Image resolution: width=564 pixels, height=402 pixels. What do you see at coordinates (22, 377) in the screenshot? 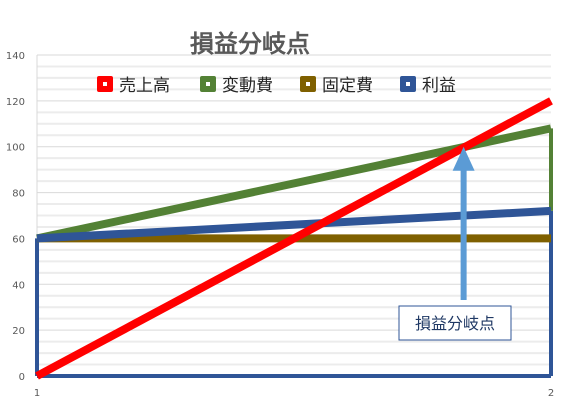
I see `y-tick-label: 0` at bounding box center [22, 377].